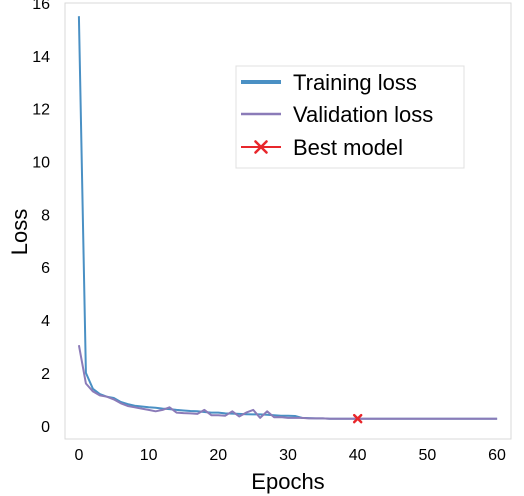 The height and width of the screenshot is (496, 524). What do you see at coordinates (355, 82) in the screenshot?
I see `legend-label-training-loss: Training loss` at bounding box center [355, 82].